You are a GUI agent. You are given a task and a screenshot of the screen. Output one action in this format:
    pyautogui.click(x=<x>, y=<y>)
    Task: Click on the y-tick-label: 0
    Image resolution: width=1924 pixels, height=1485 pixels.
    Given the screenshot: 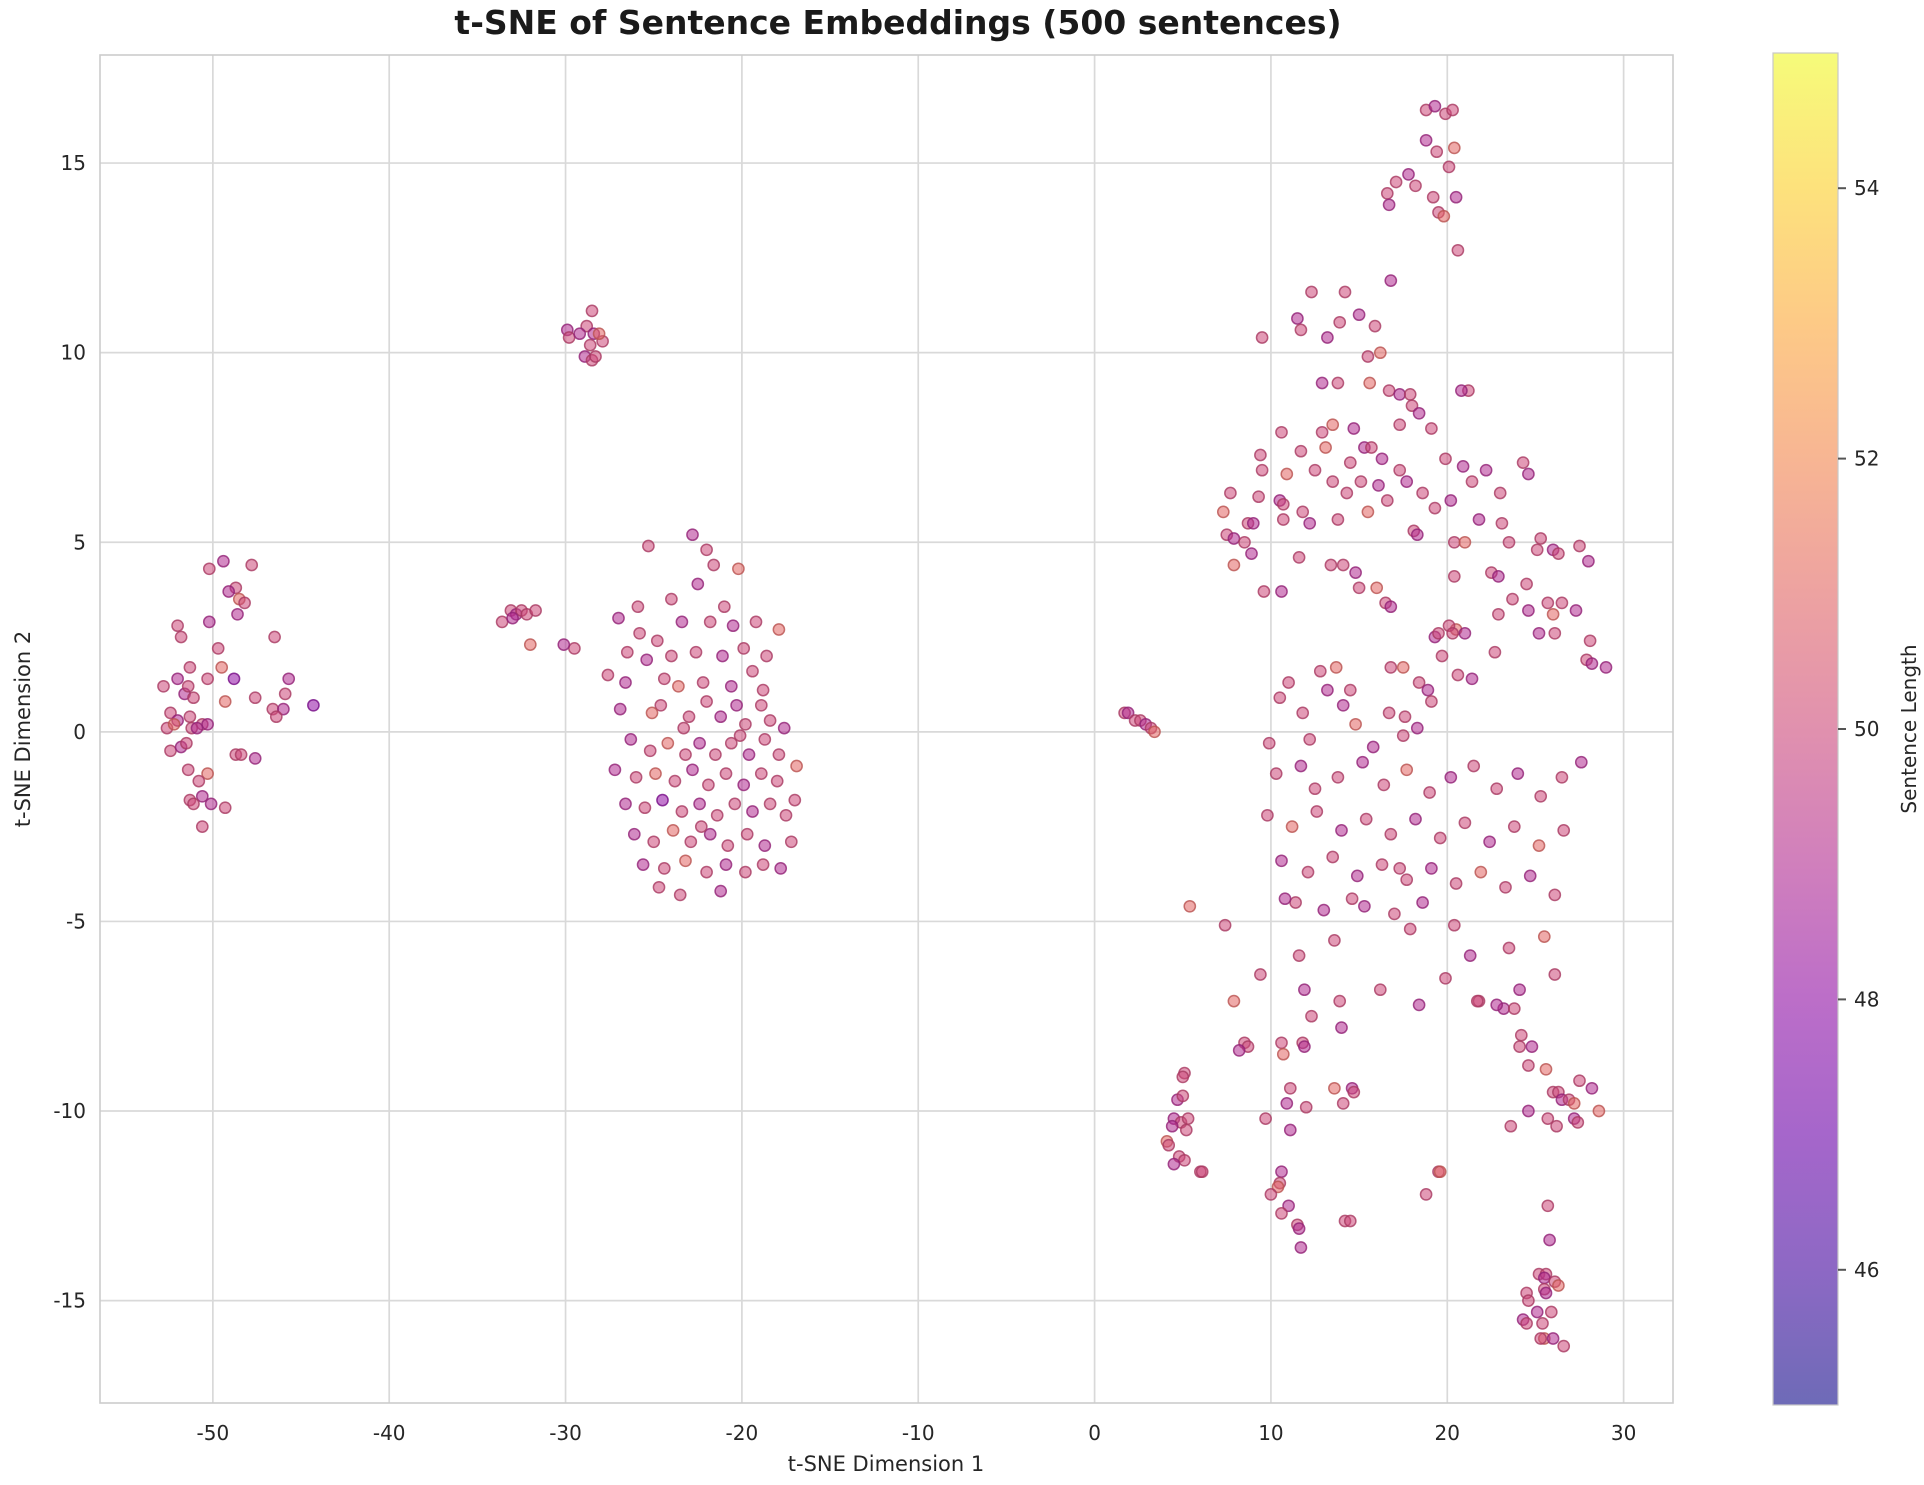 What is the action you would take?
    pyautogui.click(x=79, y=732)
    